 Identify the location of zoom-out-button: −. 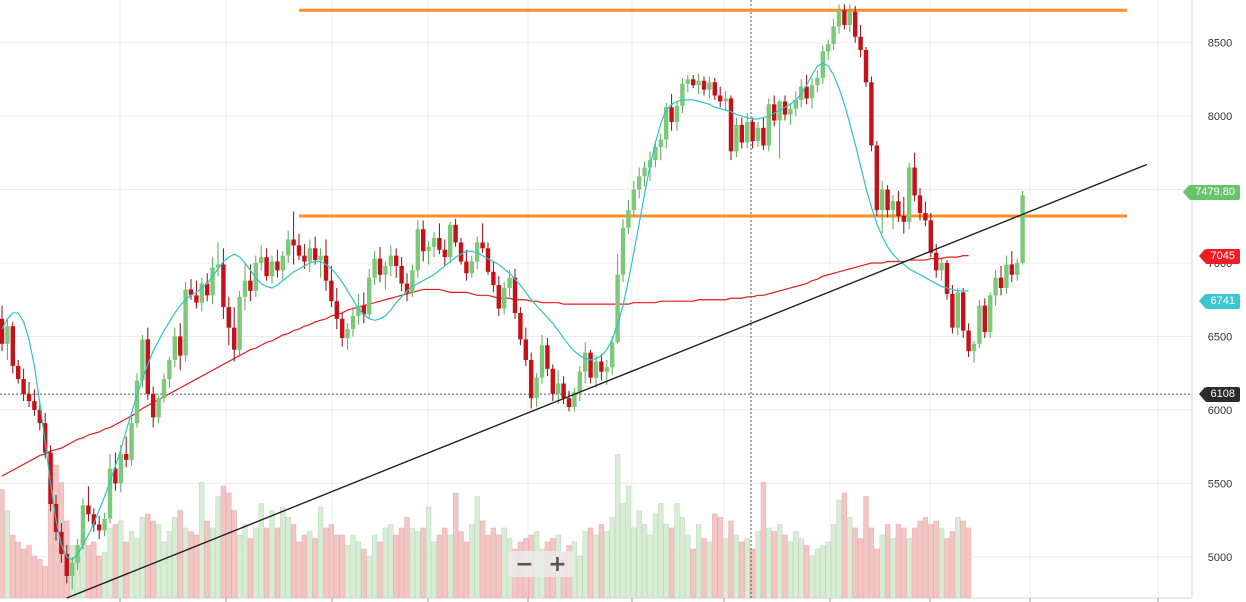
(524, 564).